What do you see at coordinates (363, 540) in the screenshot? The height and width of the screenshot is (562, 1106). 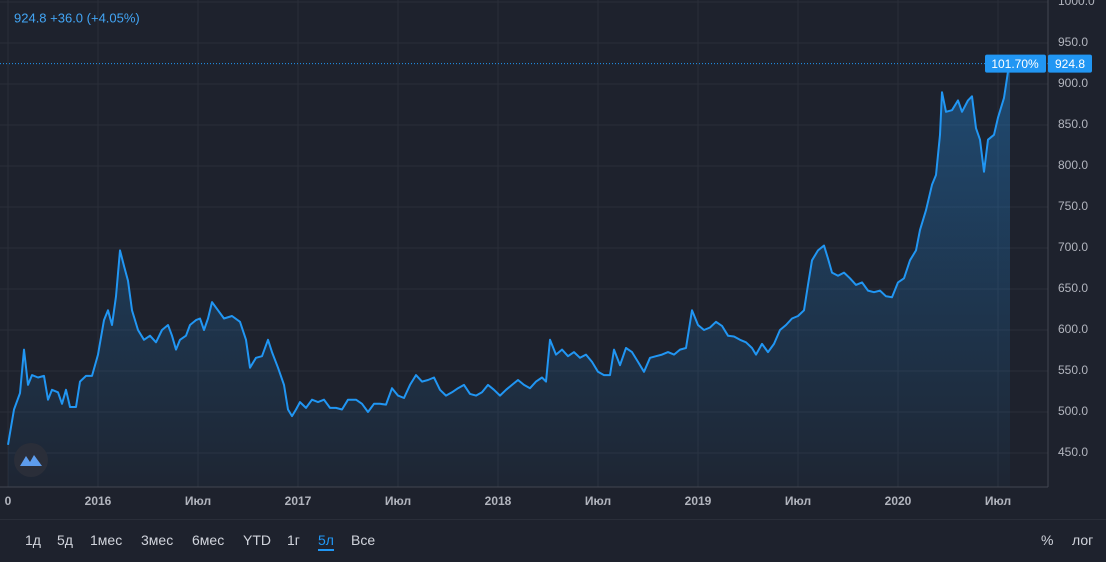 I see `range-button: Все` at bounding box center [363, 540].